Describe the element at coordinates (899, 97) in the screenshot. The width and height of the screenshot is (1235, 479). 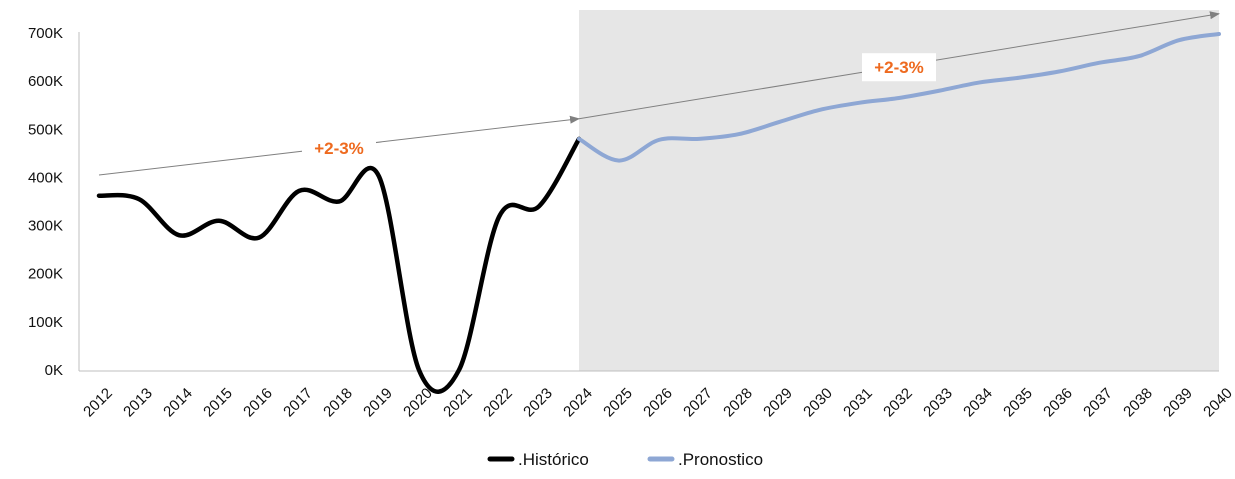
I see `series-line-pronostico` at that location.